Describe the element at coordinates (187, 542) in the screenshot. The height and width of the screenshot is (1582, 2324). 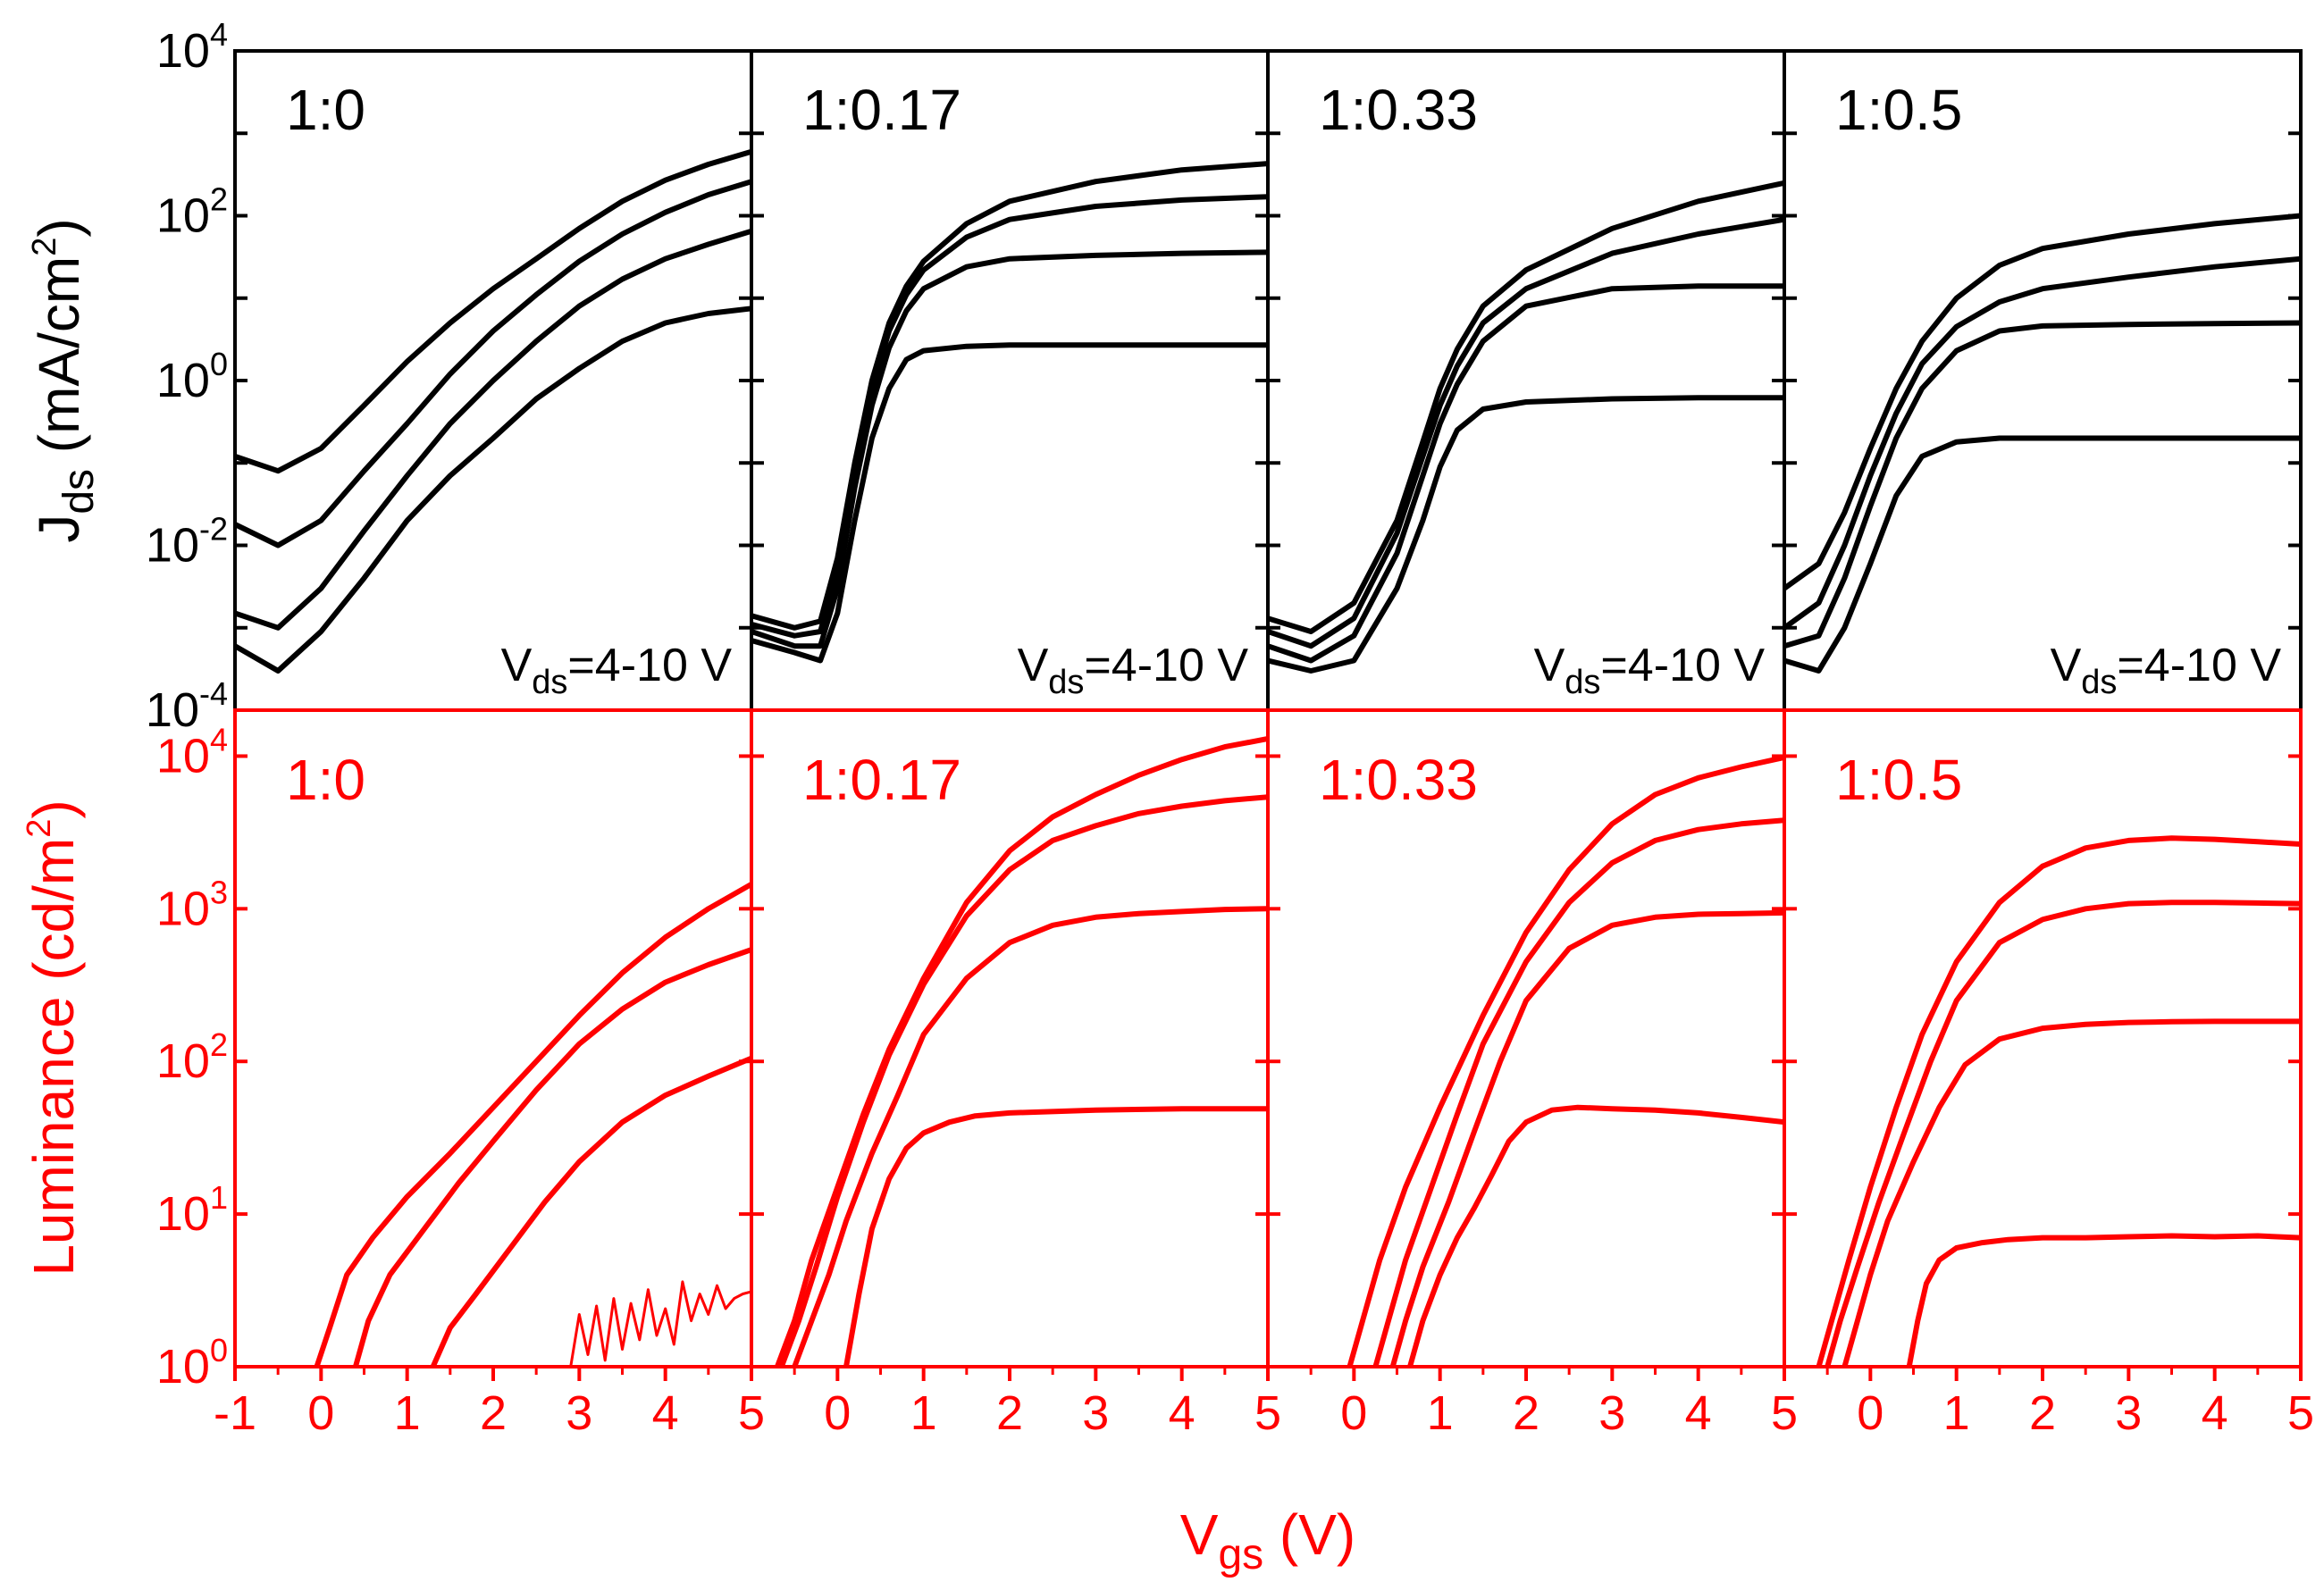
I see `ytick-label: 10⁻²` at that location.